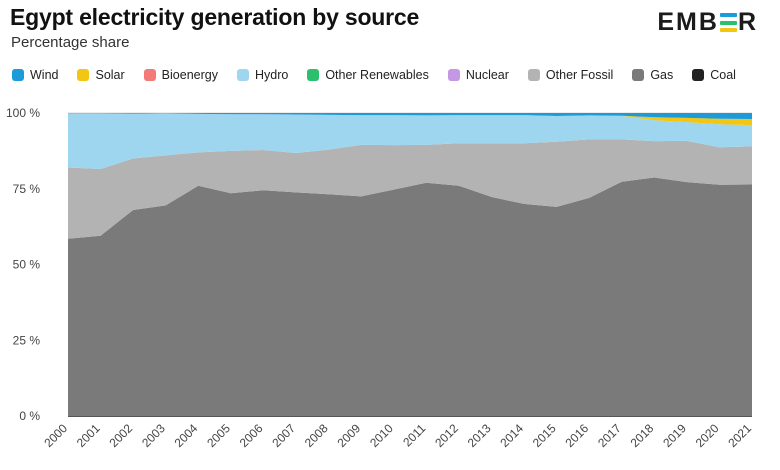 The image size is (780, 470). Describe the element at coordinates (271, 75) in the screenshot. I see `legend-label-hydro: Hydro` at that location.